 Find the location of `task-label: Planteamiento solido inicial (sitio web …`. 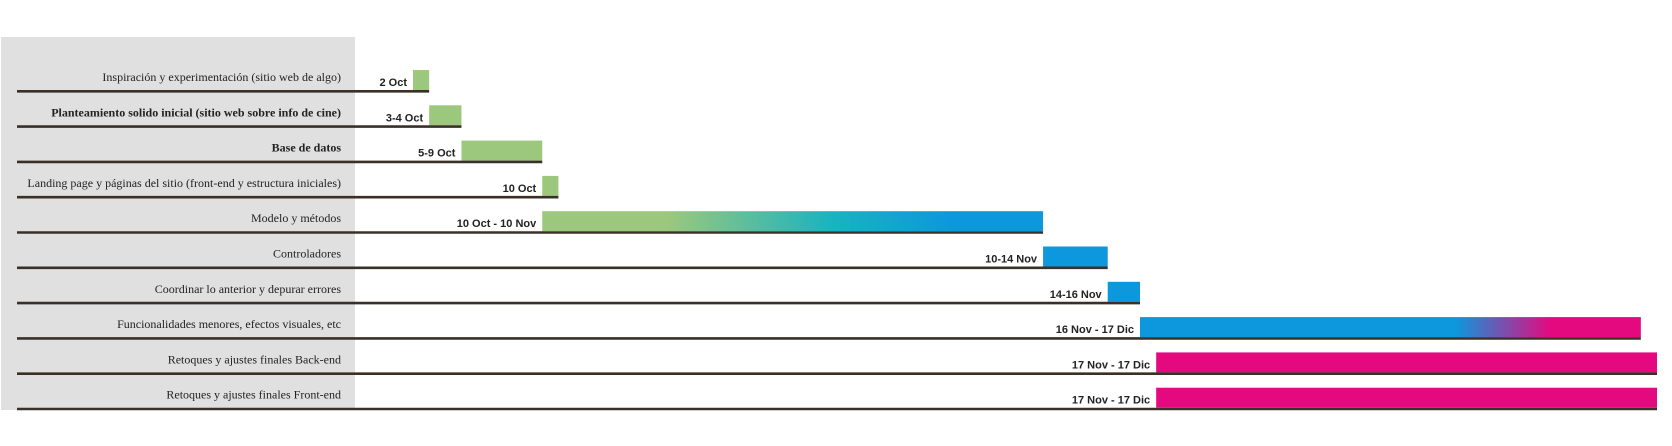

task-label: Planteamiento solido inicial (sitio web … is located at coordinates (196, 112).